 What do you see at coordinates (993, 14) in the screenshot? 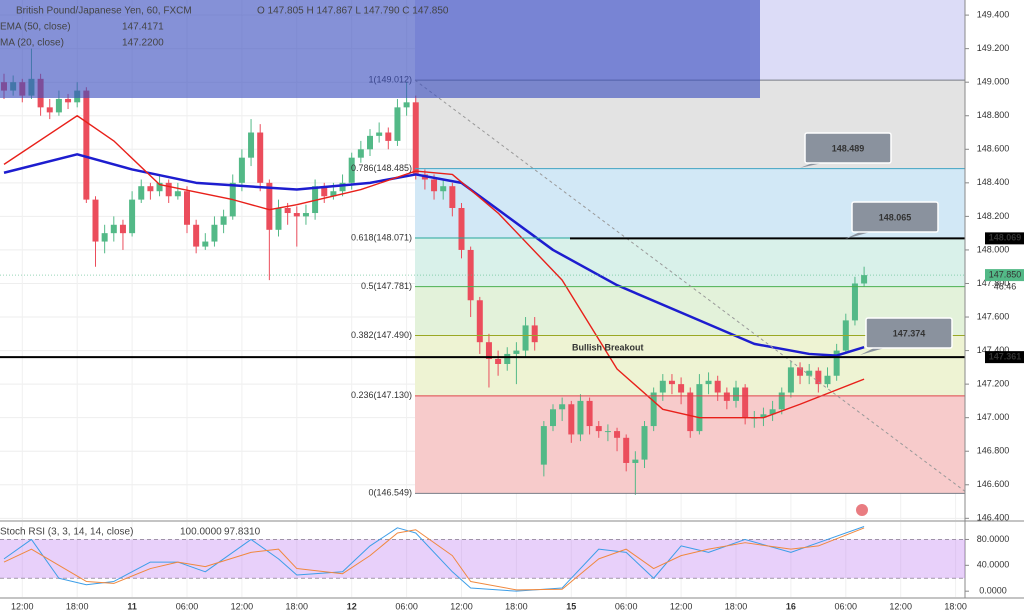
I see `y-tick-label: 149.400` at bounding box center [993, 14].